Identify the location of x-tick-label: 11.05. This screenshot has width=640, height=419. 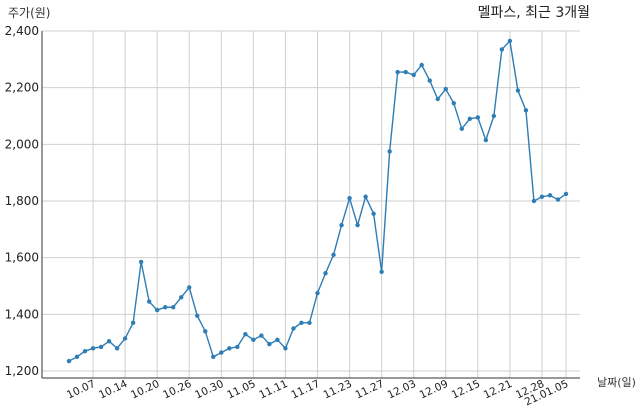
(241, 390).